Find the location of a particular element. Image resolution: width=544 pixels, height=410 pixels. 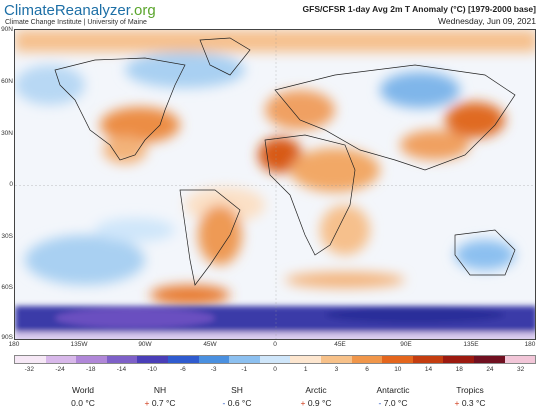

stat-tropics-name: Tropics is located at coordinates (470, 390).